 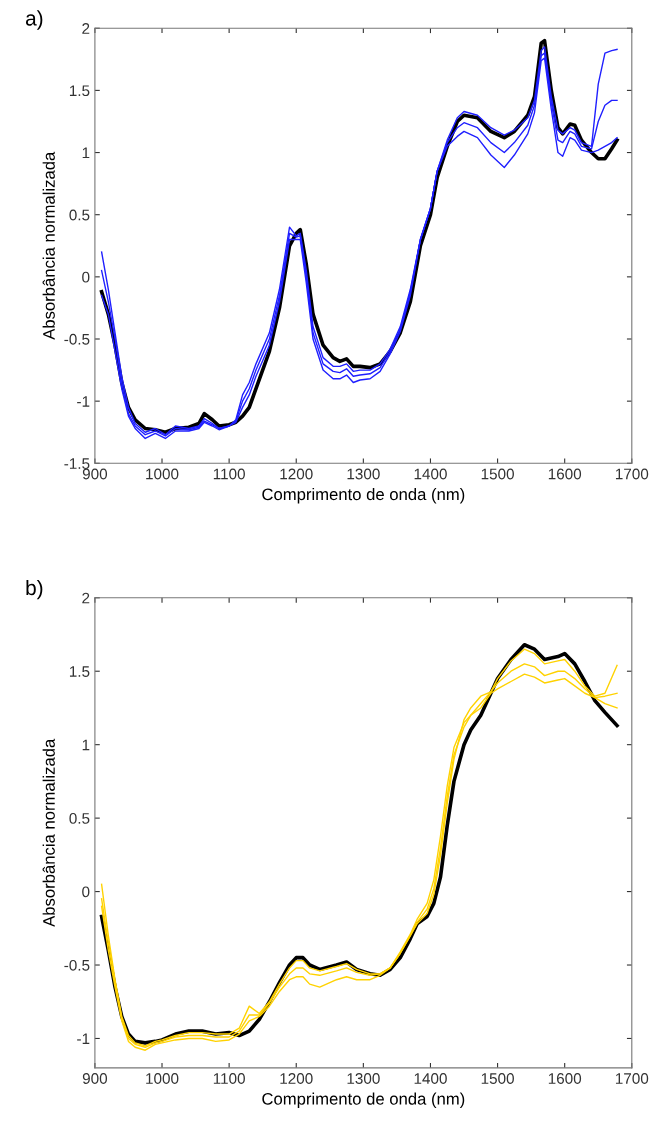 What do you see at coordinates (77, 463) in the screenshot?
I see `y-tick-label: -1.5` at bounding box center [77, 463].